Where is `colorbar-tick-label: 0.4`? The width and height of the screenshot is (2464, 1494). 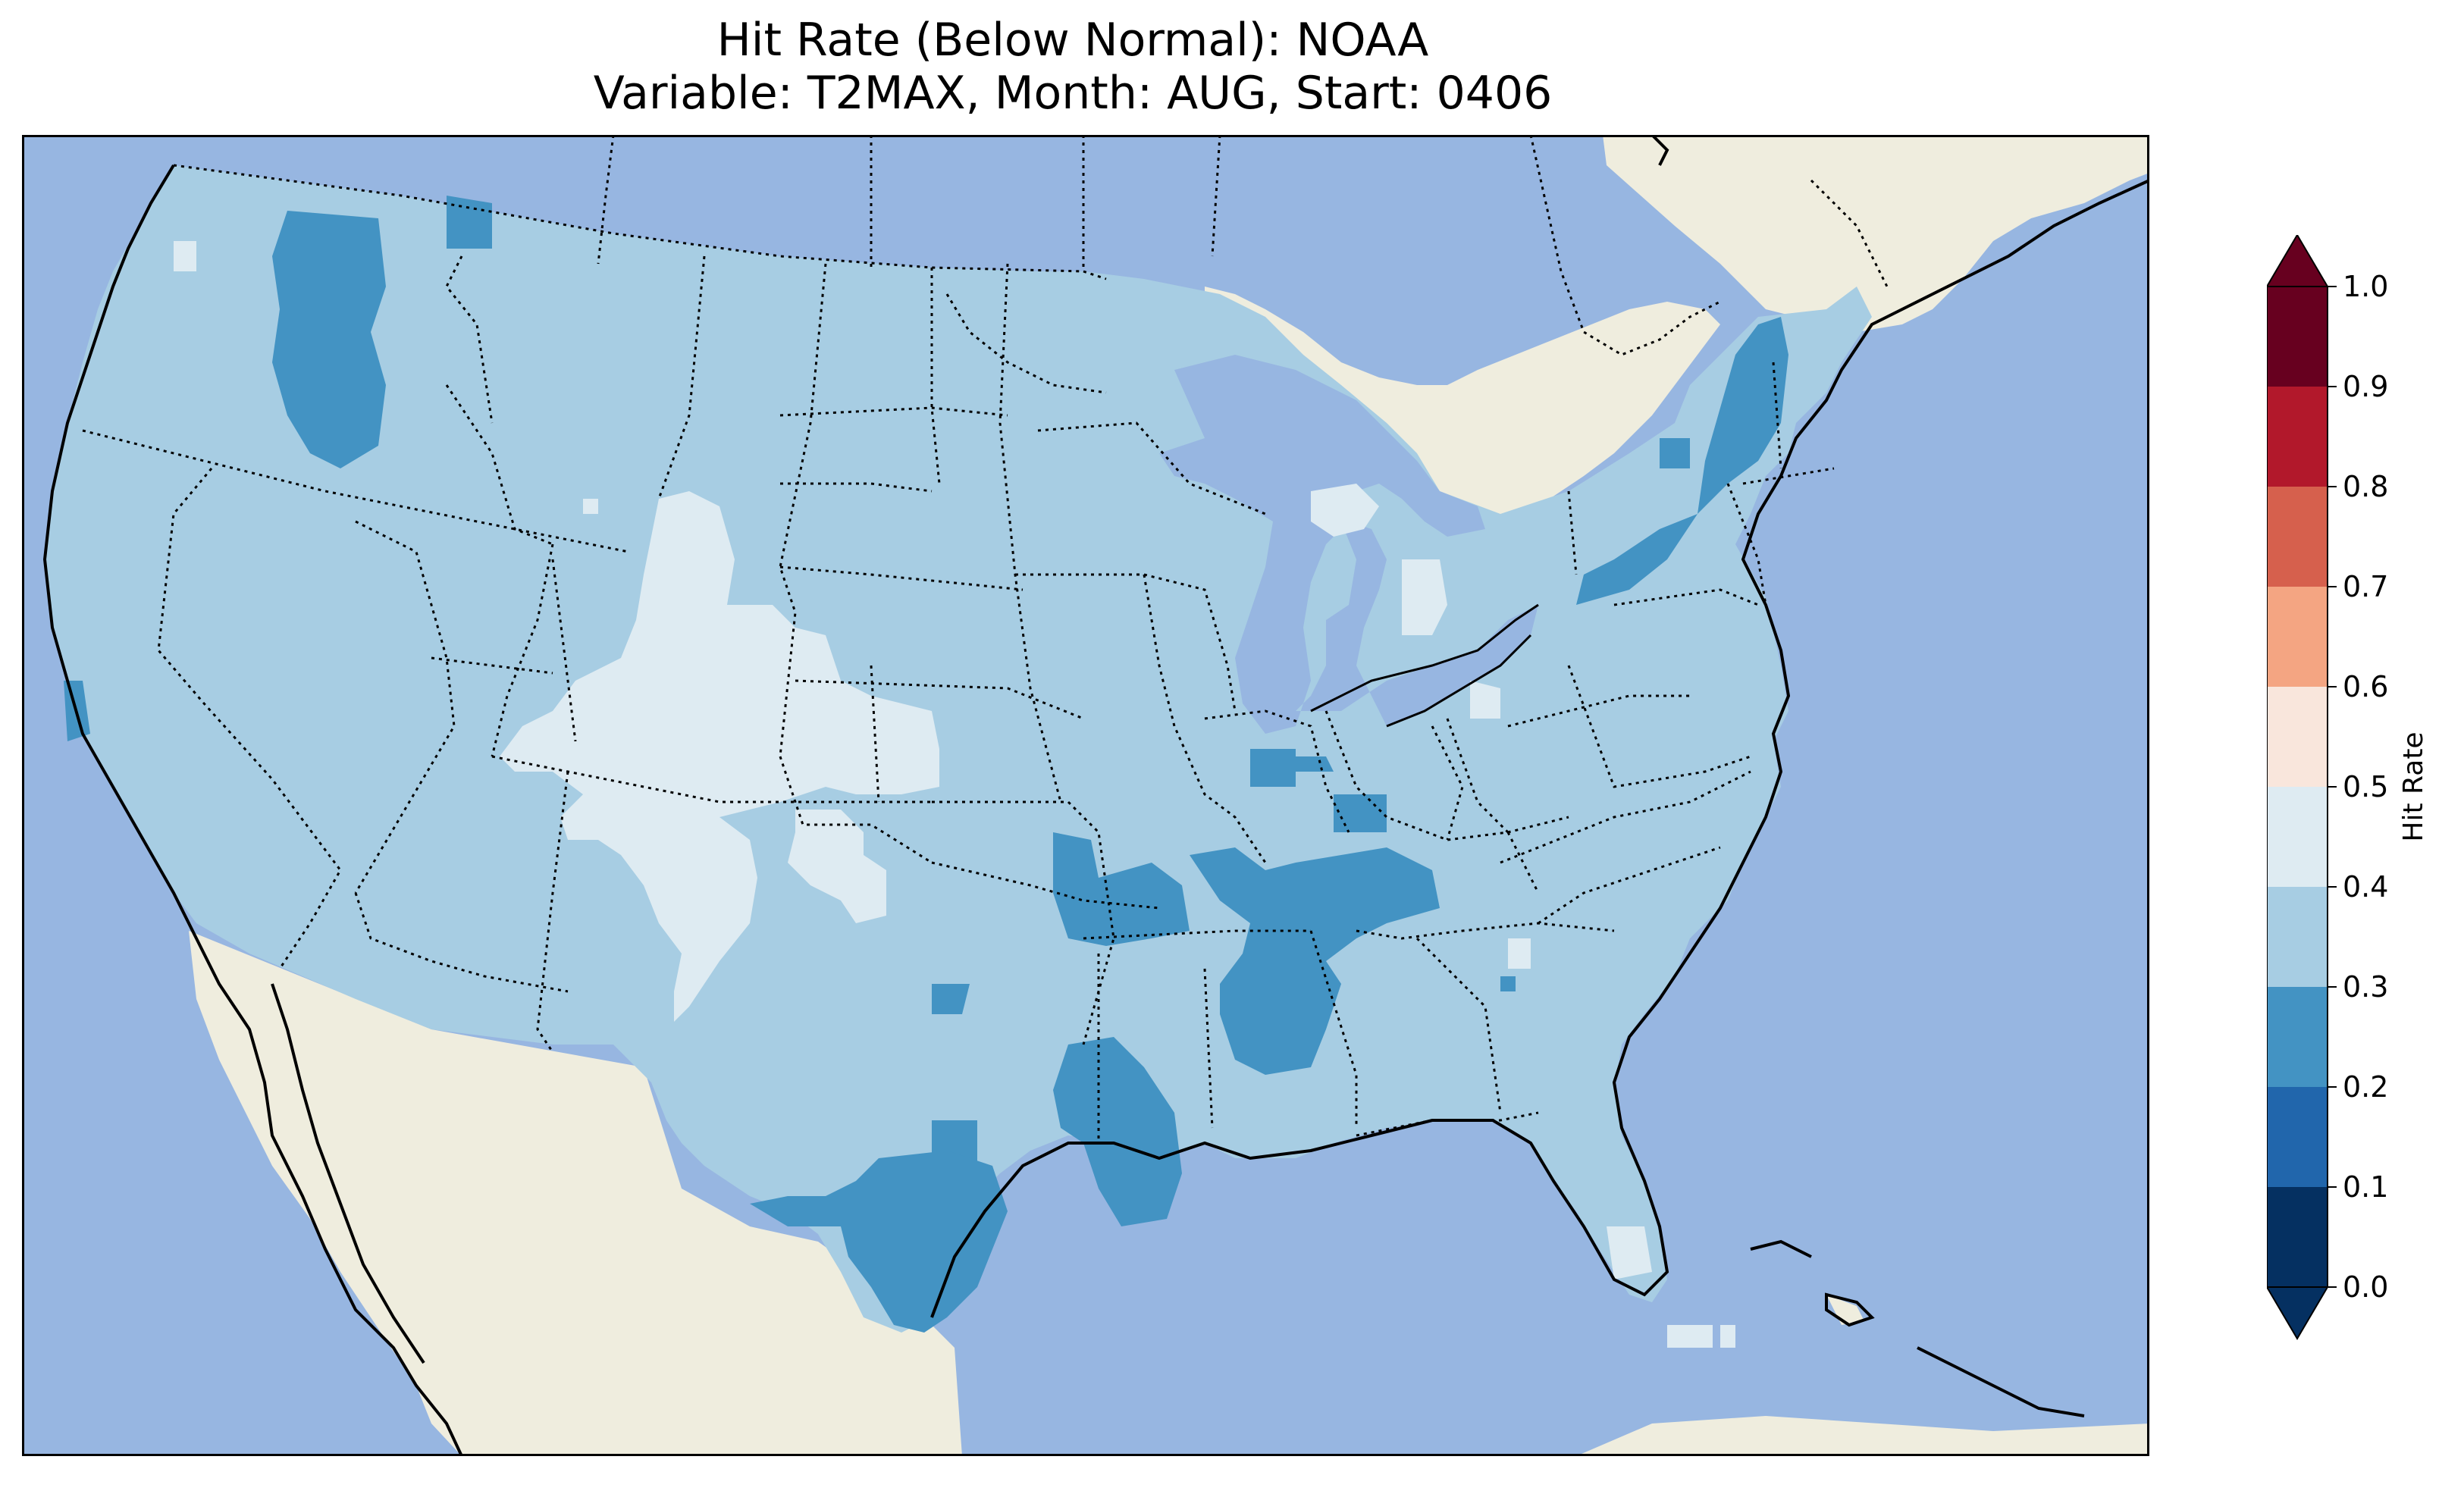 colorbar-tick-label: 0.4 is located at coordinates (2365, 887).